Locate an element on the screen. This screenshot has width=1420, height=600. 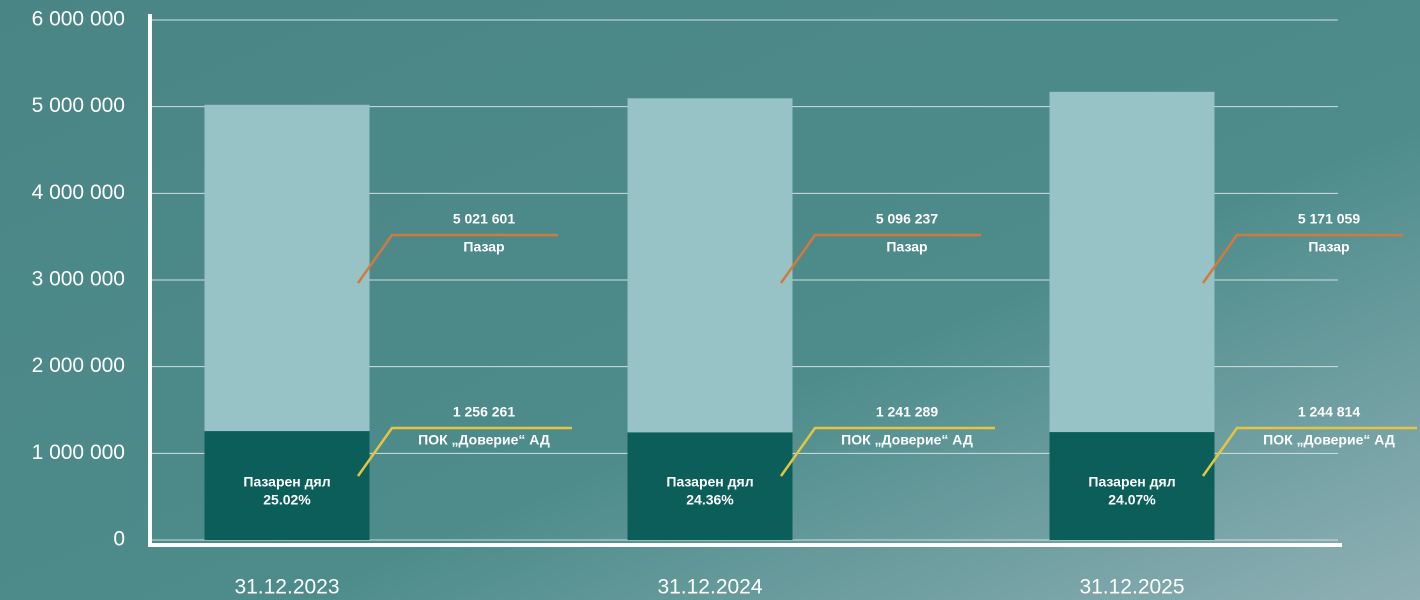
data-label: 5 096 237 is located at coordinates (907, 219).